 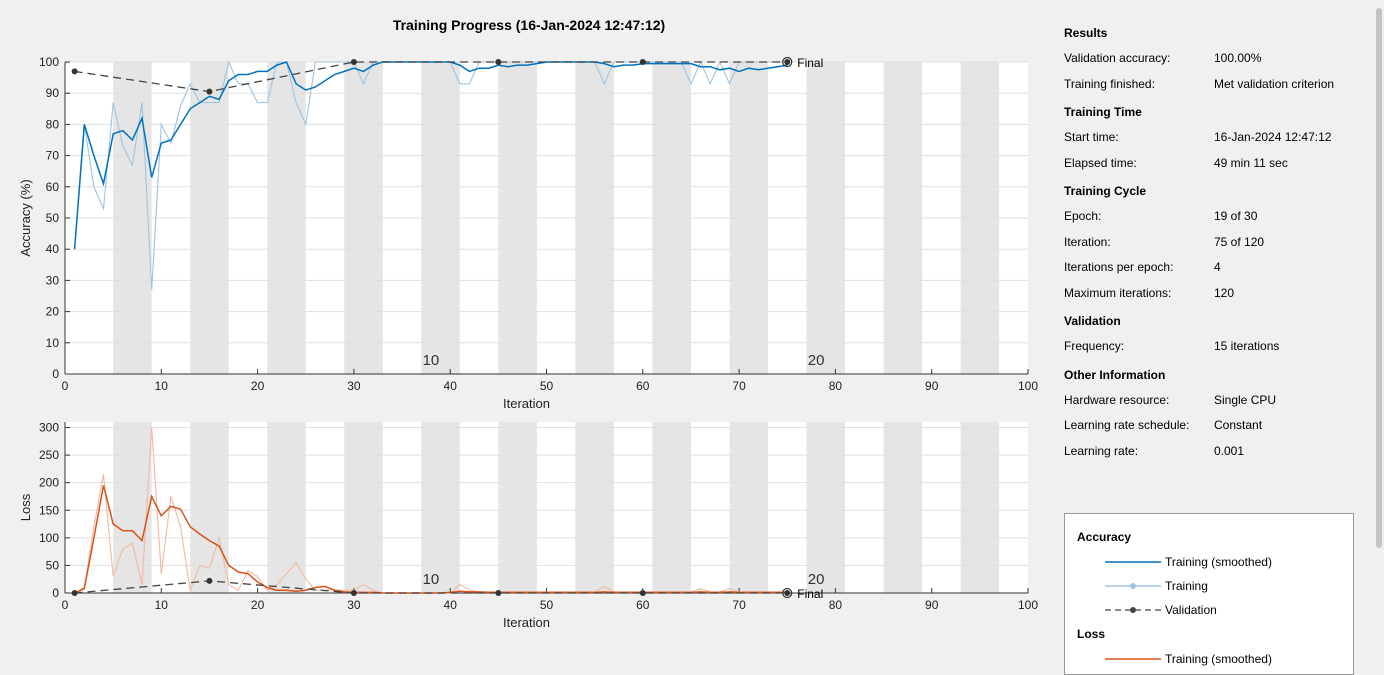 What do you see at coordinates (451, 386) in the screenshot?
I see `x-tick-label: 40` at bounding box center [451, 386].